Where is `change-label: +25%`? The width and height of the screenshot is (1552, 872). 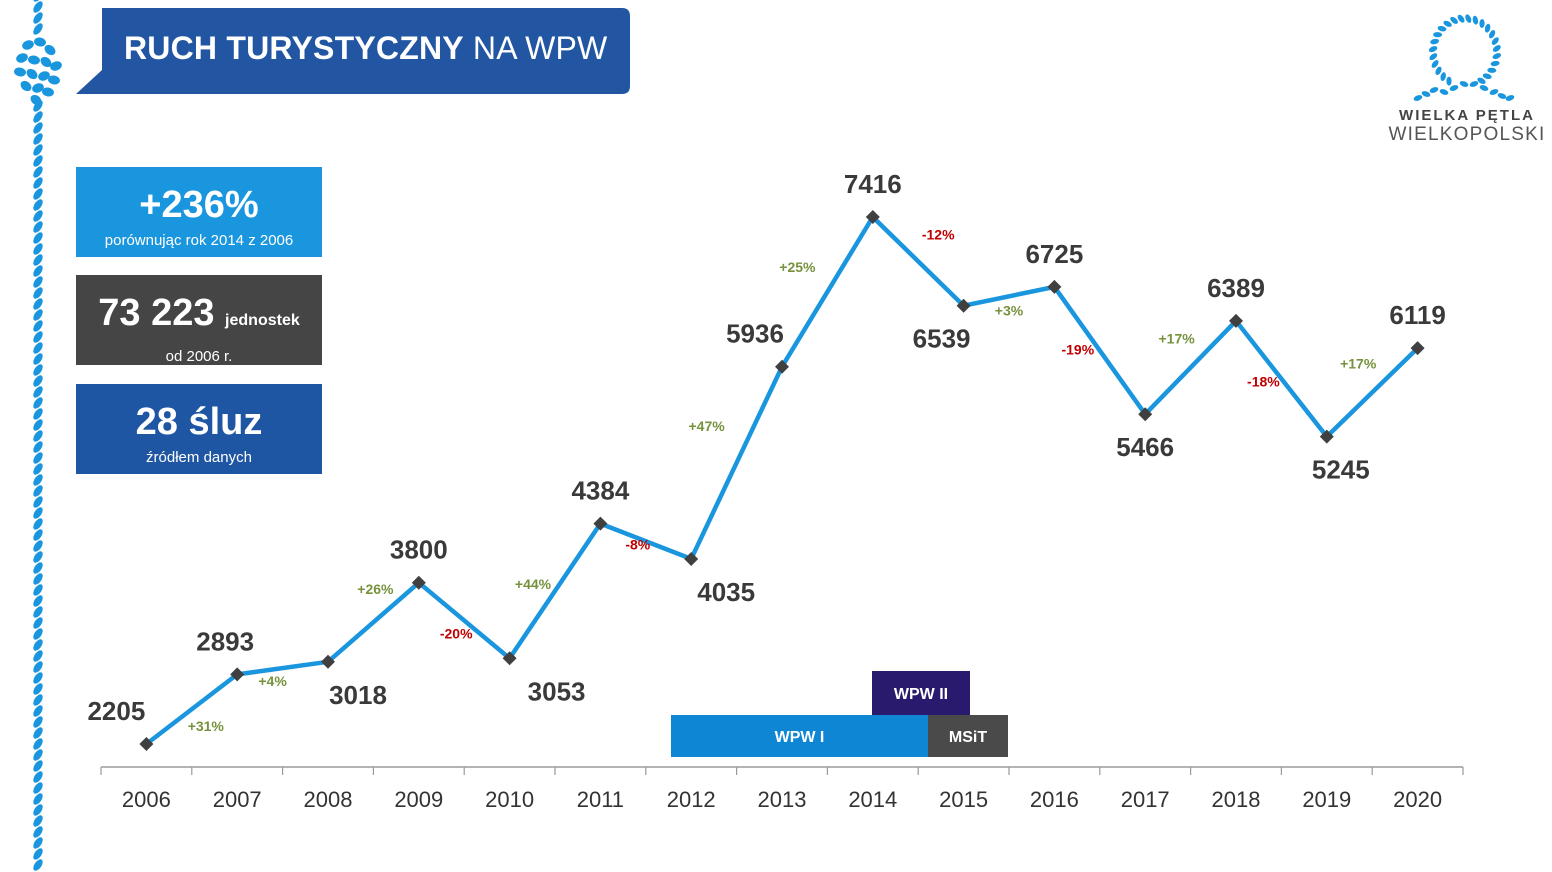
change-label: +25% is located at coordinates (797, 267).